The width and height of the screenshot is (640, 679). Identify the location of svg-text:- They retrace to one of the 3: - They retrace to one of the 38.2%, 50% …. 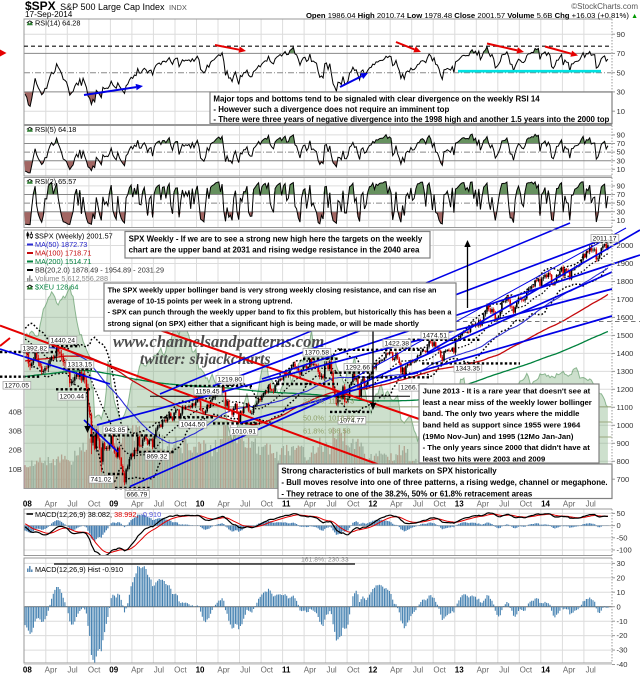
(406, 493).